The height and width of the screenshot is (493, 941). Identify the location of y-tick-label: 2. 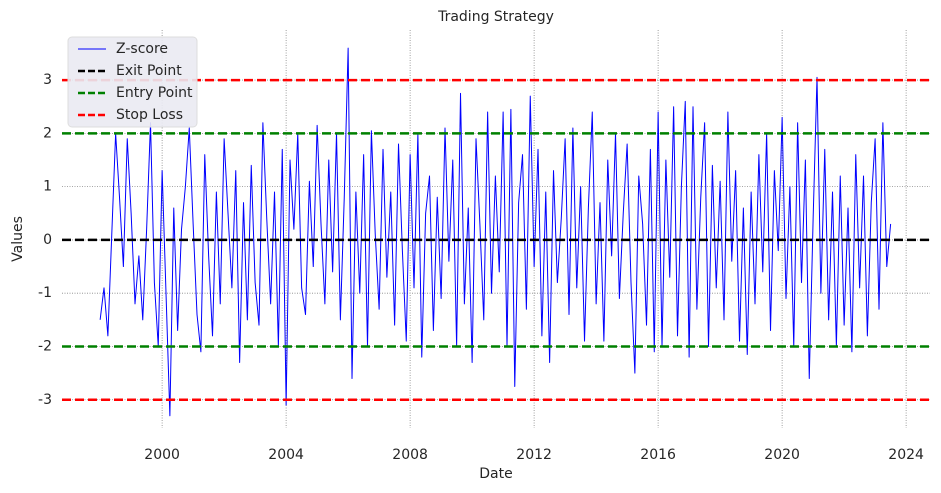
(47, 133).